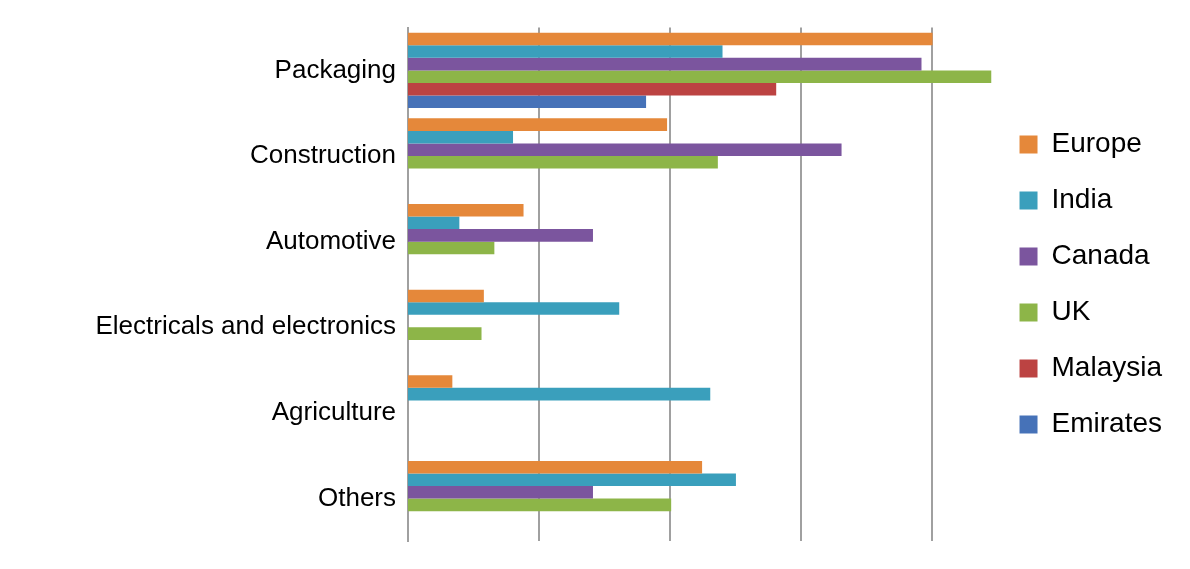  What do you see at coordinates (1101, 255) in the screenshot?
I see `legend-label: Canada` at bounding box center [1101, 255].